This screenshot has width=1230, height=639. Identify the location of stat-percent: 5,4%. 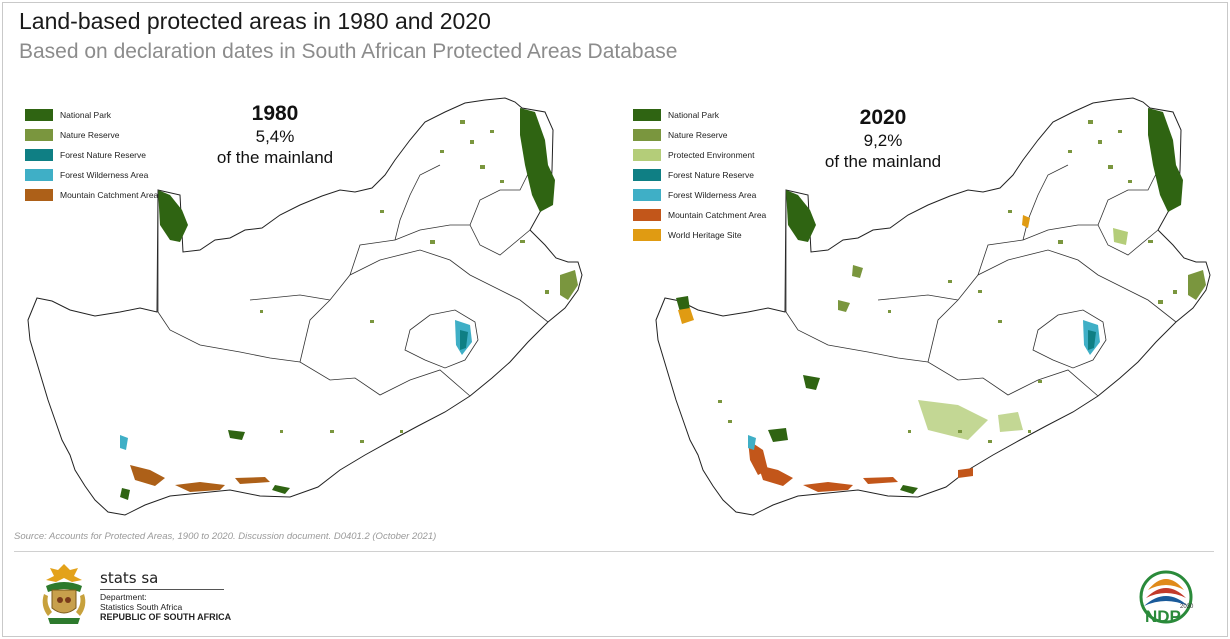
(275, 136).